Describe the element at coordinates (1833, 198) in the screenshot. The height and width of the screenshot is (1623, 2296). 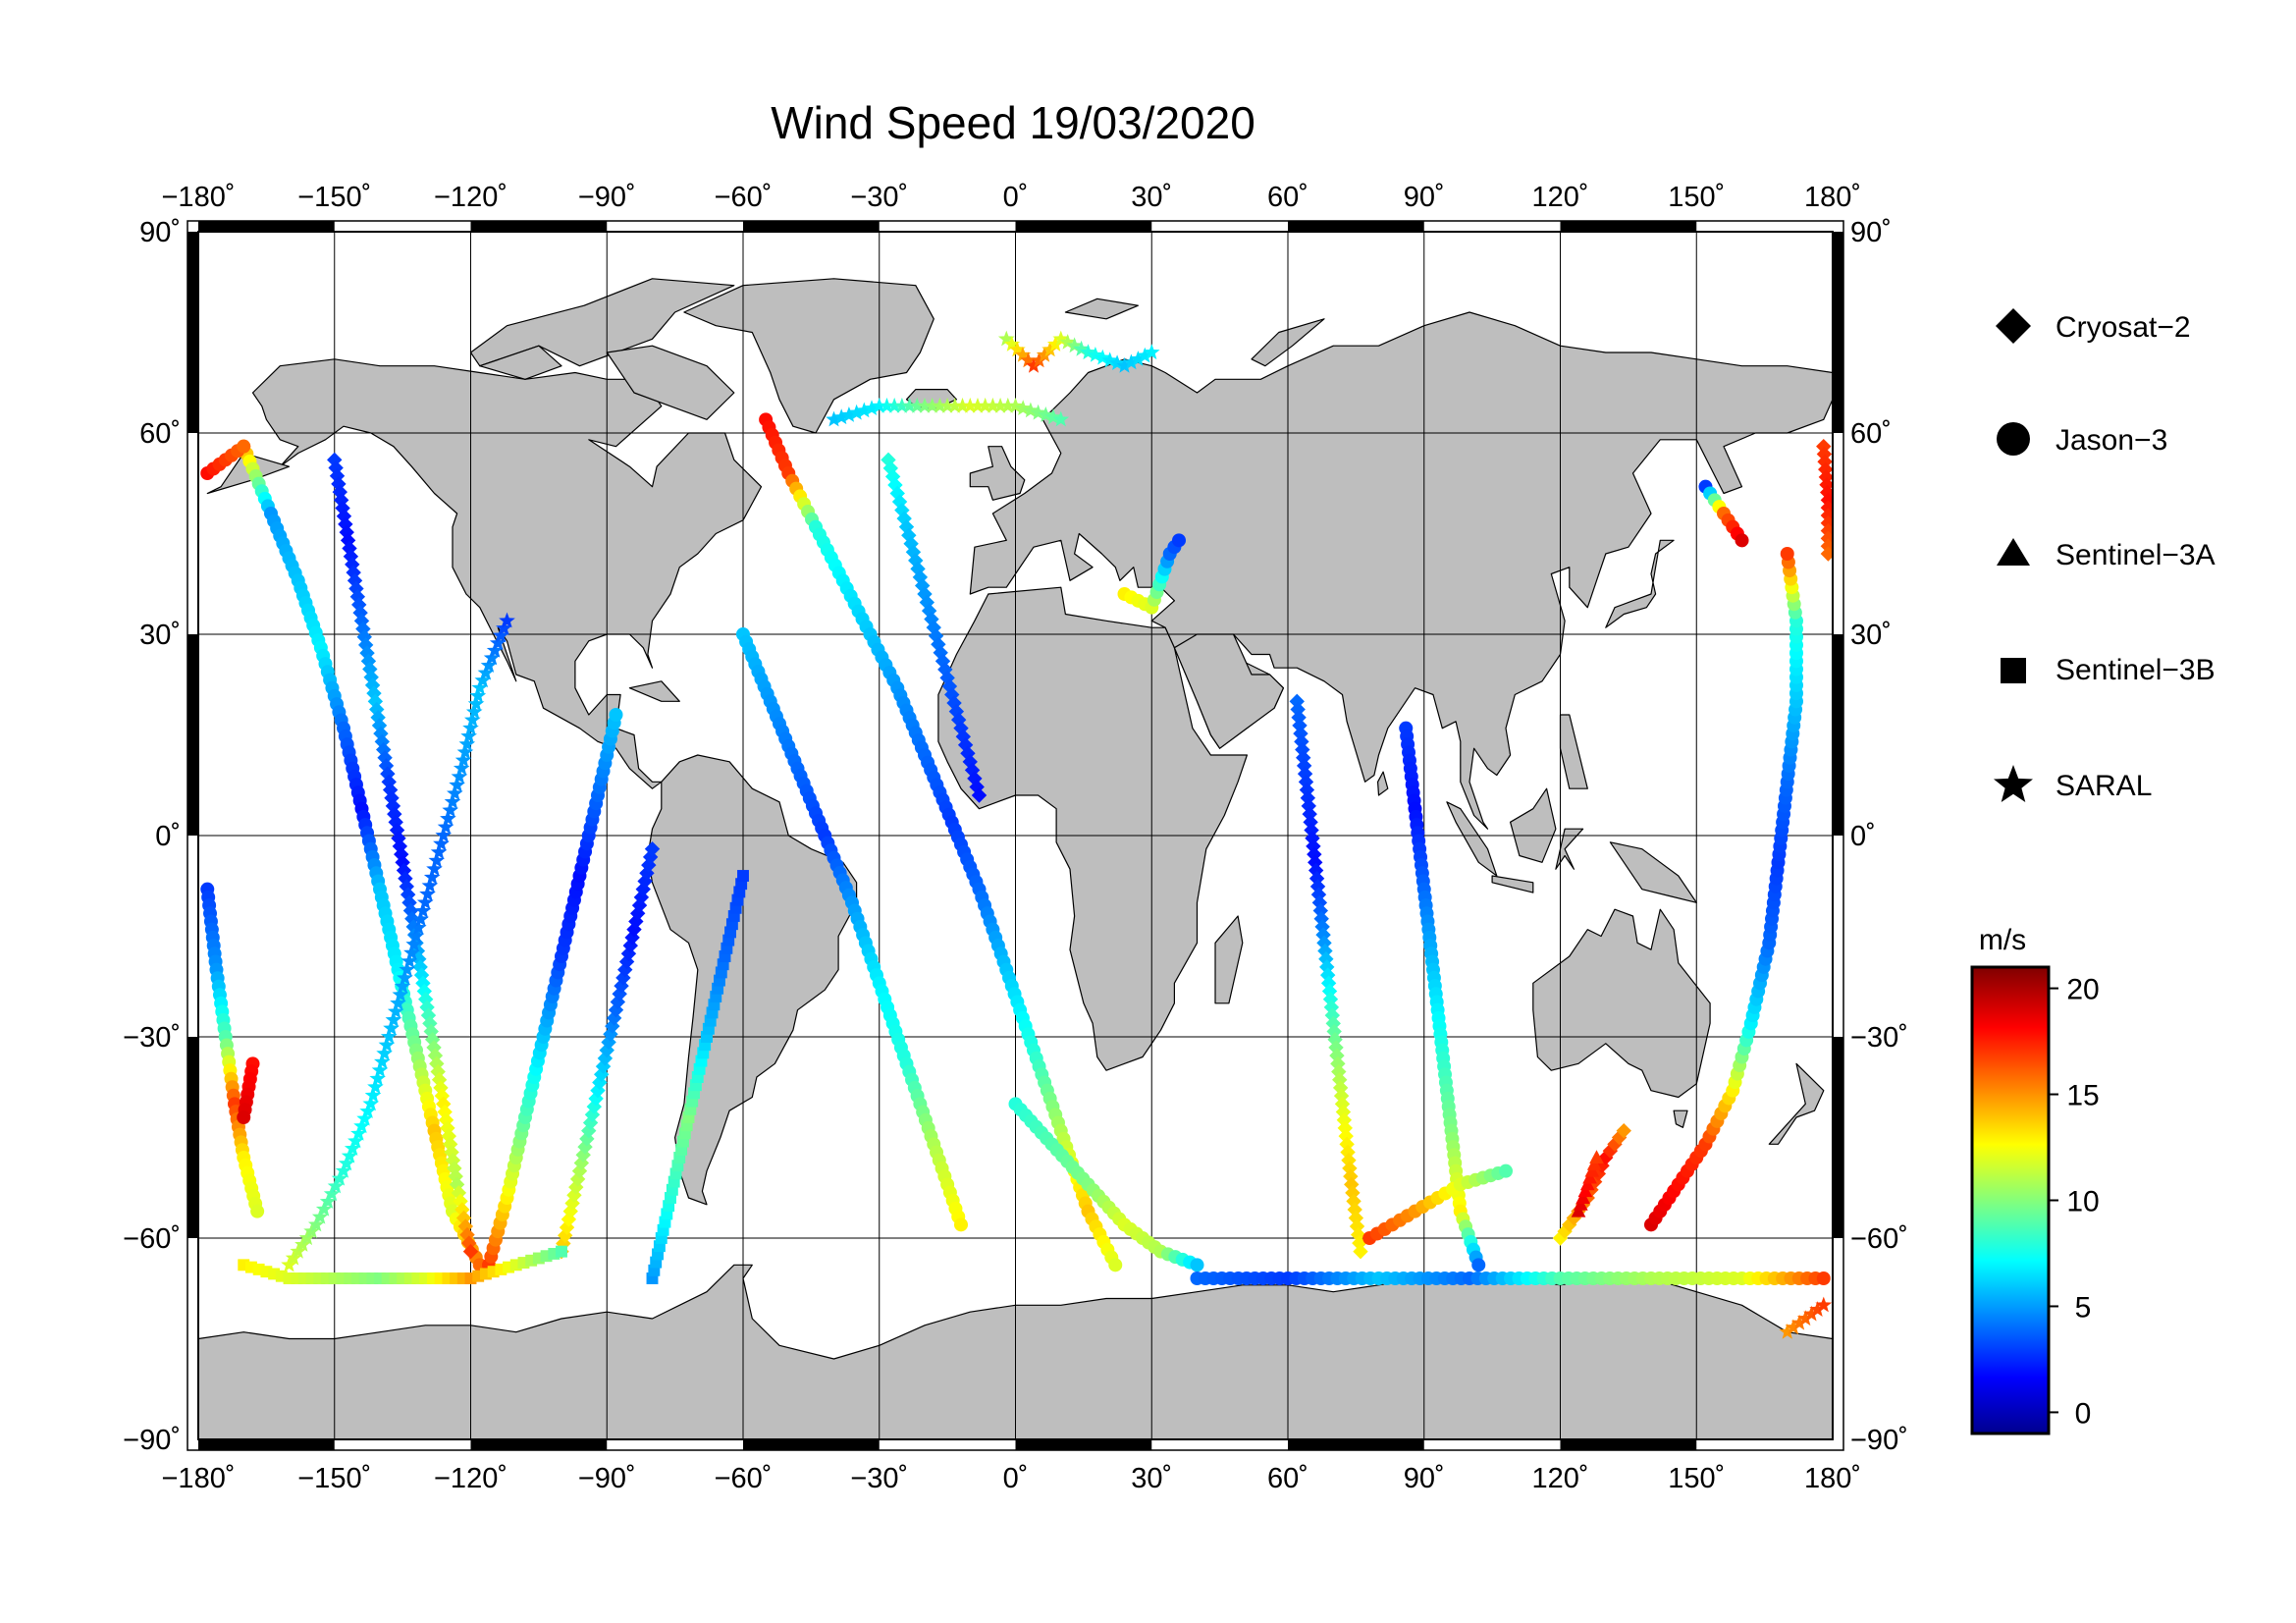
I see `lon-tick-label-top: 180˚` at that location.